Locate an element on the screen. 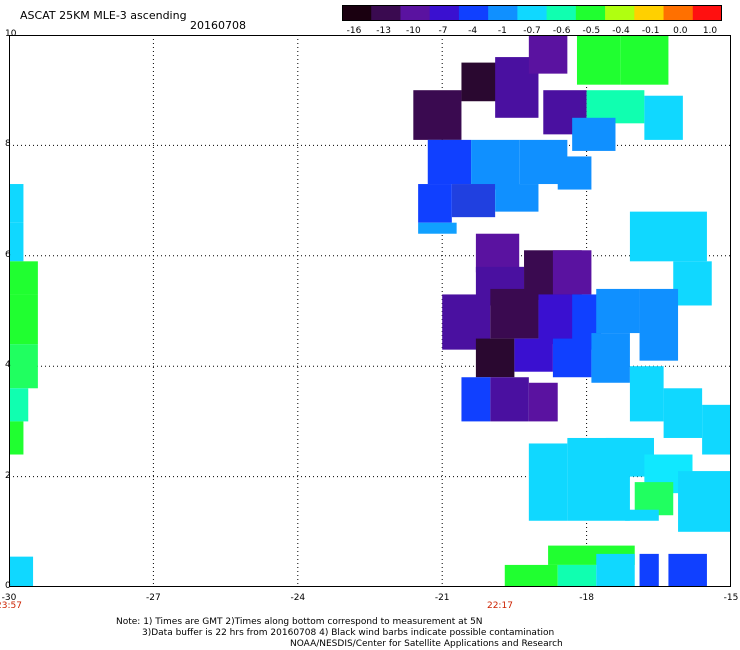  colorbar-tick-label: -0.5 is located at coordinates (591, 31).